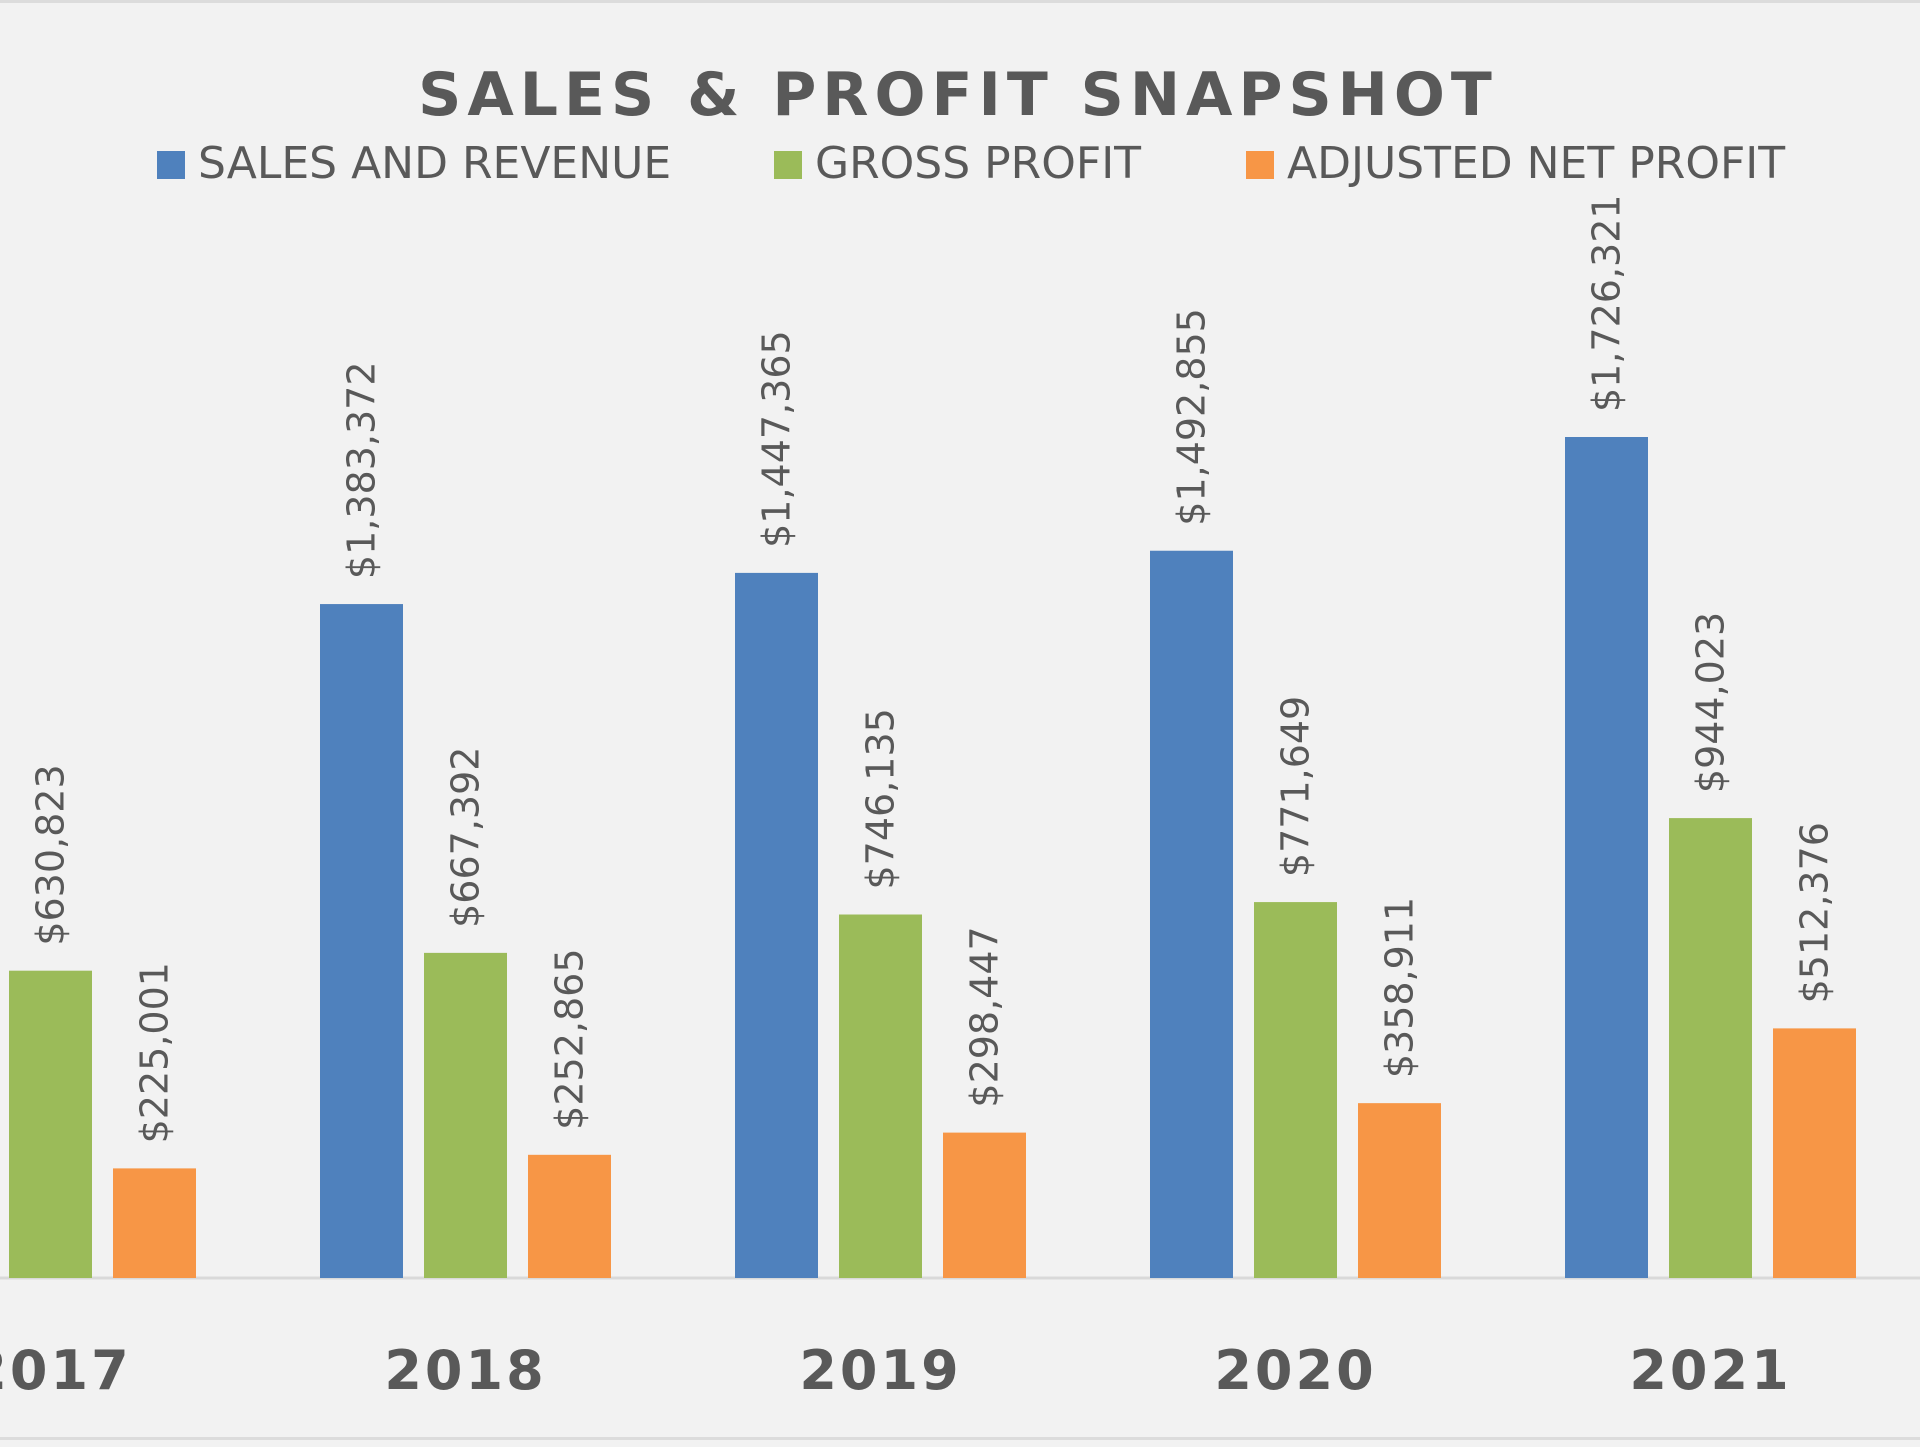 This screenshot has height=1447, width=1920. What do you see at coordinates (1815, 912) in the screenshot?
I see `data-label-2021-series-3: $512,376` at bounding box center [1815, 912].